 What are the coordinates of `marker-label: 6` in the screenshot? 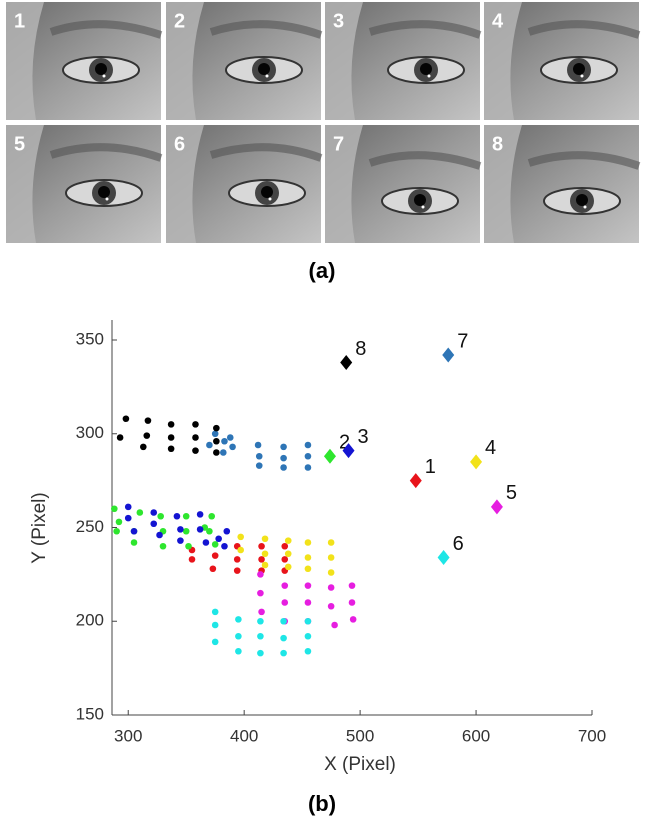 It's located at (458, 544).